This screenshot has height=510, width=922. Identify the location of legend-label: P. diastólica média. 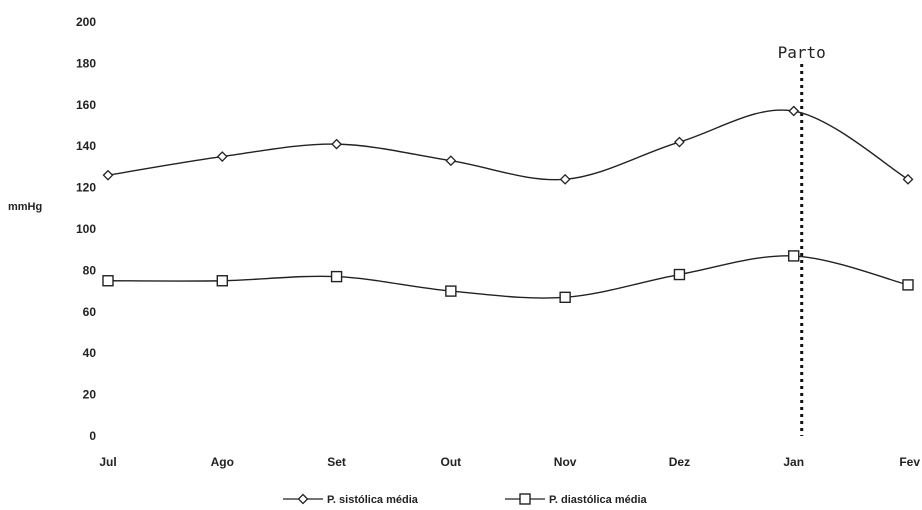
(598, 500).